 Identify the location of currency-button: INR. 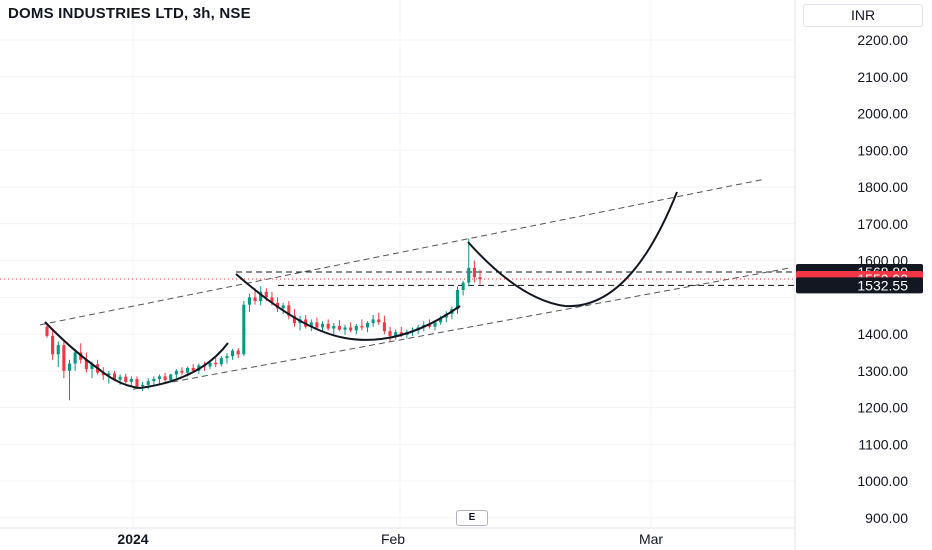
(863, 15).